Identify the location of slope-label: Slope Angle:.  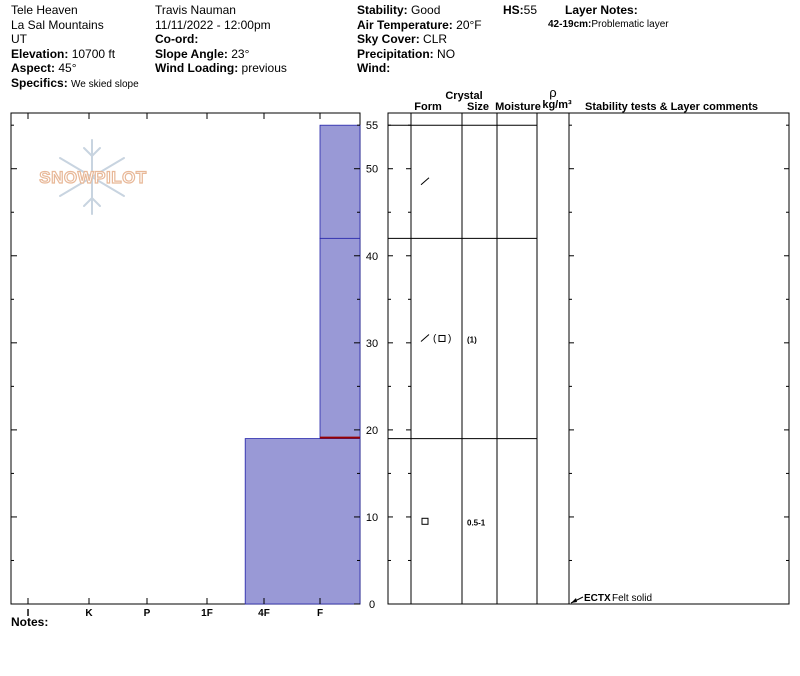
(191, 53).